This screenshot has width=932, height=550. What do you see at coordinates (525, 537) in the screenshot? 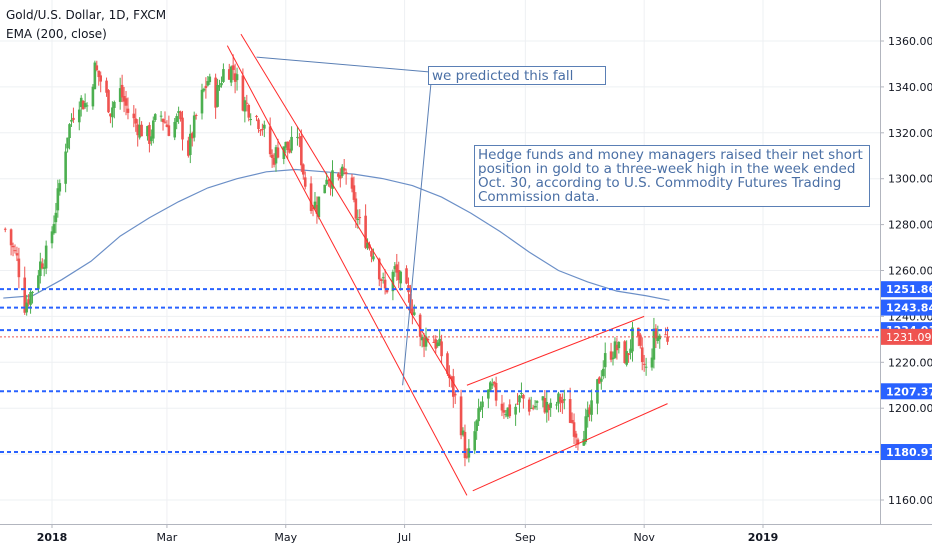
I see `time-tick-label: Sep` at bounding box center [525, 537].